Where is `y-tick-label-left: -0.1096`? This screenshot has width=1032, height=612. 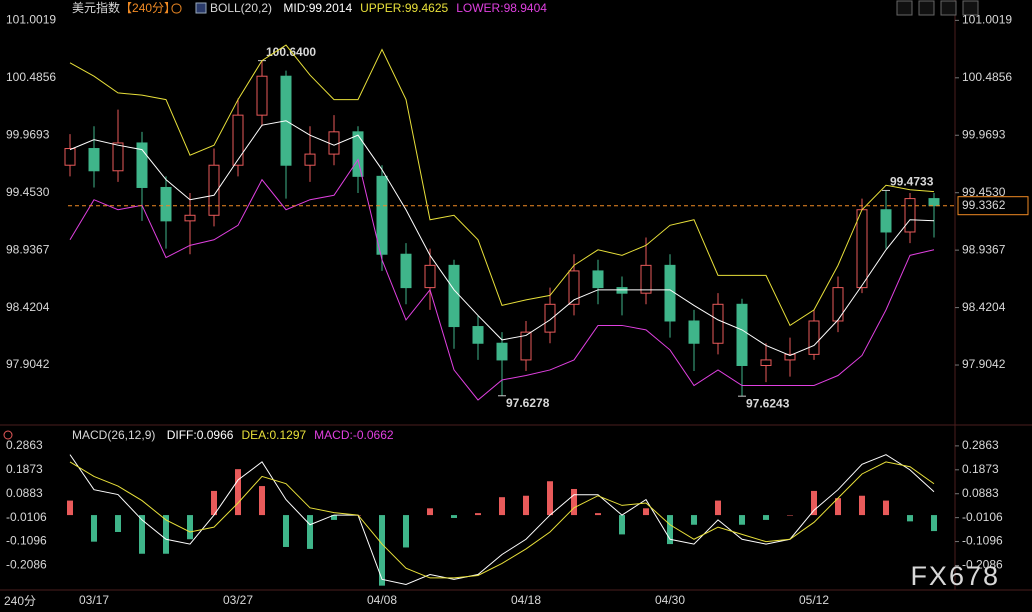
y-tick-label-left: -0.1096 is located at coordinates (26, 541).